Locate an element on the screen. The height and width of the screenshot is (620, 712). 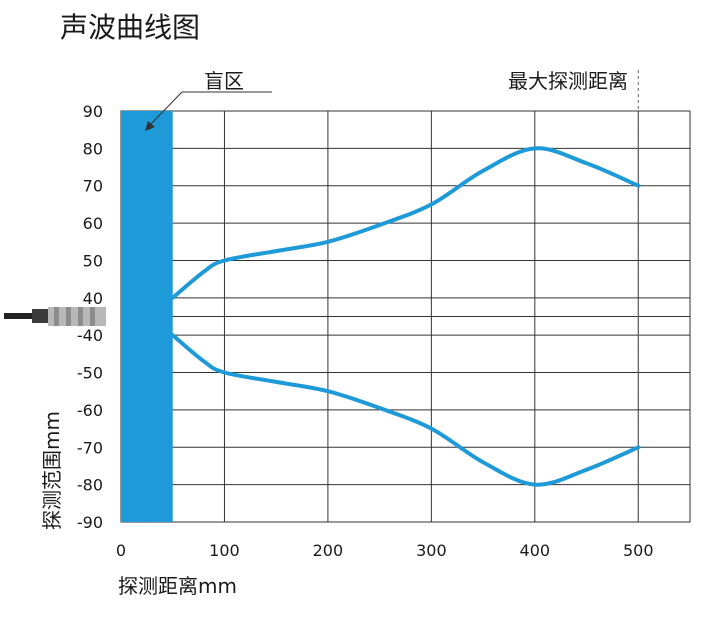
y-tick-label: 40 is located at coordinates (93, 298).